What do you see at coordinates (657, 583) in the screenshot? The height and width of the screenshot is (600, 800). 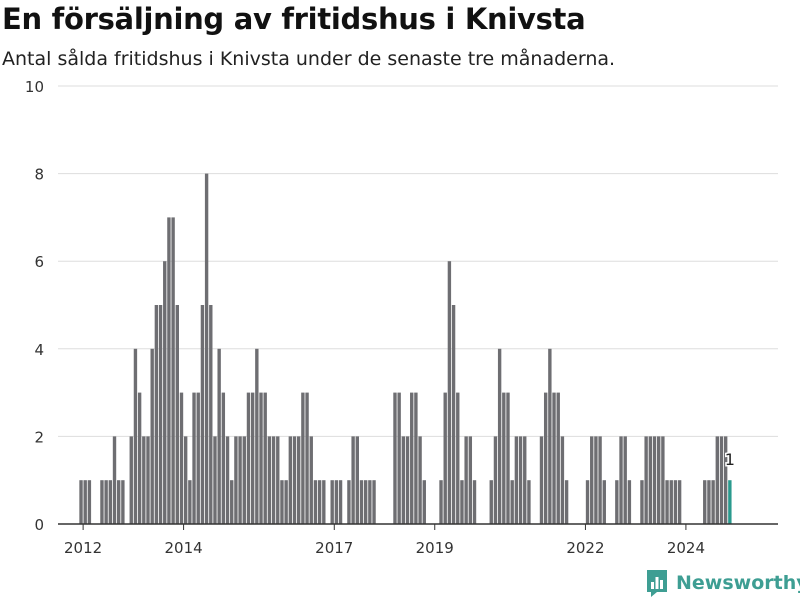 I see `newsworthy-logo-icon` at bounding box center [657, 583].